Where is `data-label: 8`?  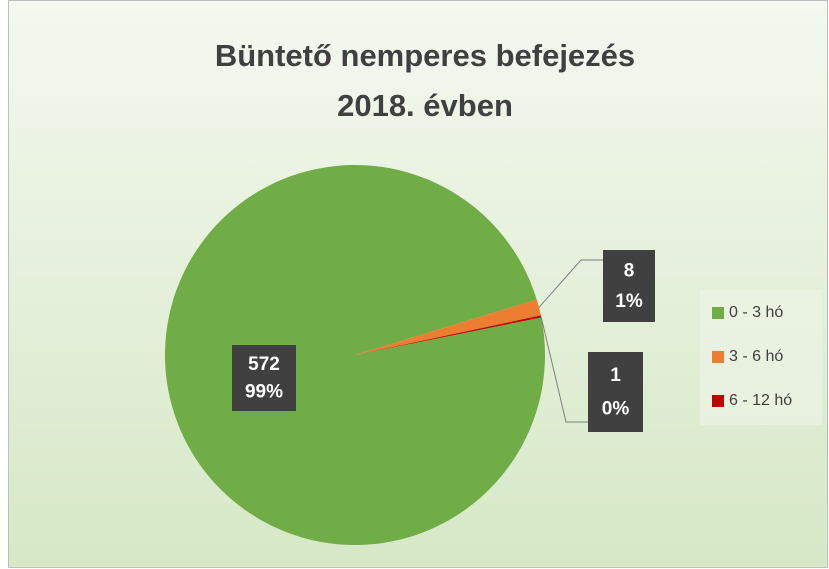
data-label: 8 is located at coordinates (629, 271).